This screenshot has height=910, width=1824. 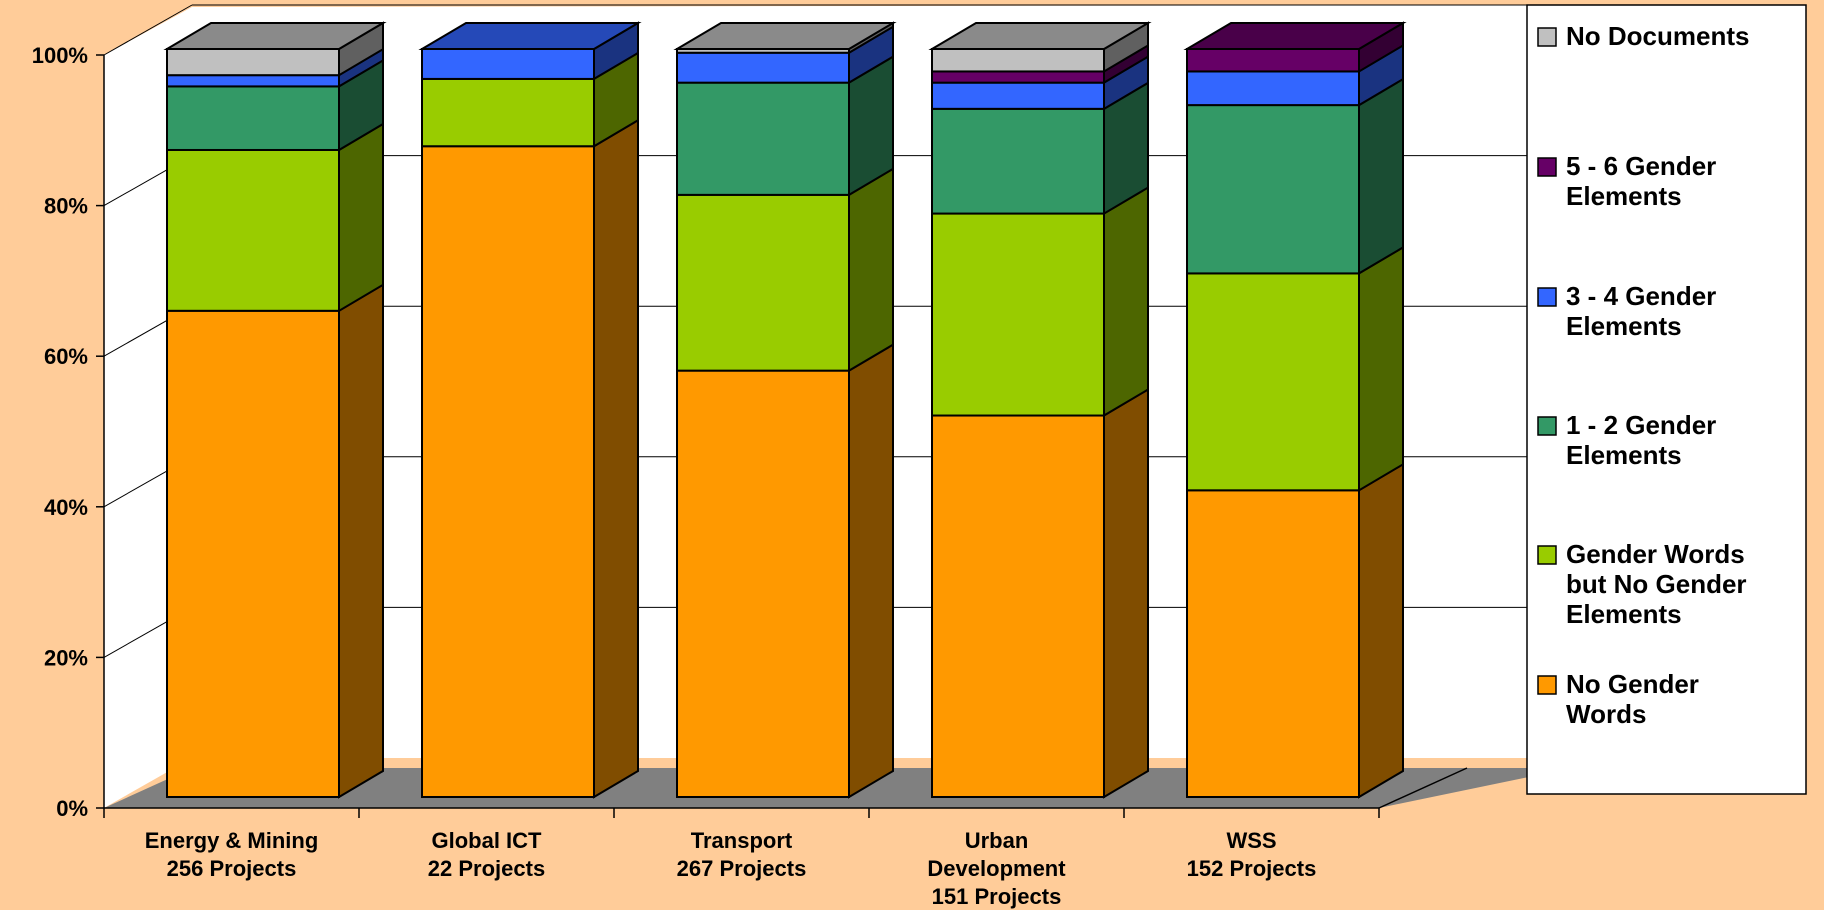 What do you see at coordinates (997, 896) in the screenshot?
I see `x-category-label-line: 151 Projects` at bounding box center [997, 896].